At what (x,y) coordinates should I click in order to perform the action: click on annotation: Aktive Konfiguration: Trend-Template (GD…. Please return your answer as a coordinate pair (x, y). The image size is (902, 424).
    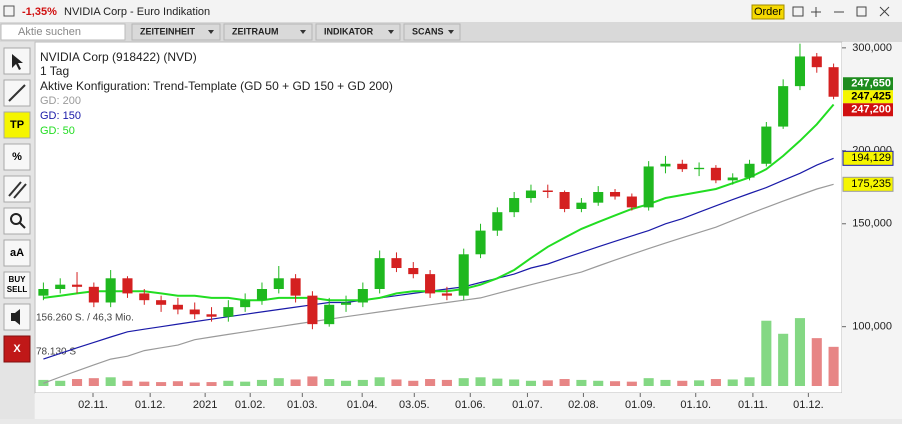
    Looking at the image, I should click on (216, 86).